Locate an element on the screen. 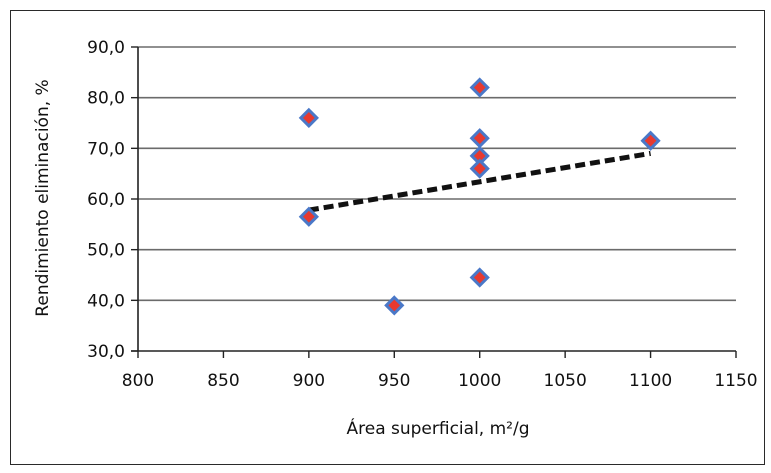 This screenshot has width=771, height=473. y-tick-label: 40,0 is located at coordinates (106, 301).